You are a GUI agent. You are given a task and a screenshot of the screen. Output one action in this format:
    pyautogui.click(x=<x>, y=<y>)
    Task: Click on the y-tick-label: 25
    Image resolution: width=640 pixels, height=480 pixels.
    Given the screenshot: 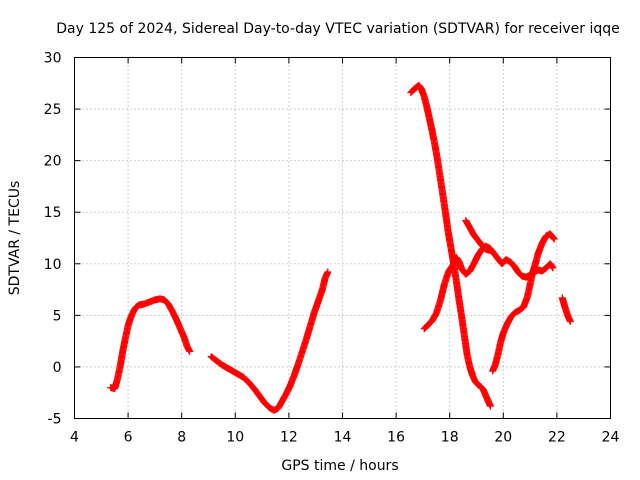 What is the action you would take?
    pyautogui.click(x=53, y=110)
    